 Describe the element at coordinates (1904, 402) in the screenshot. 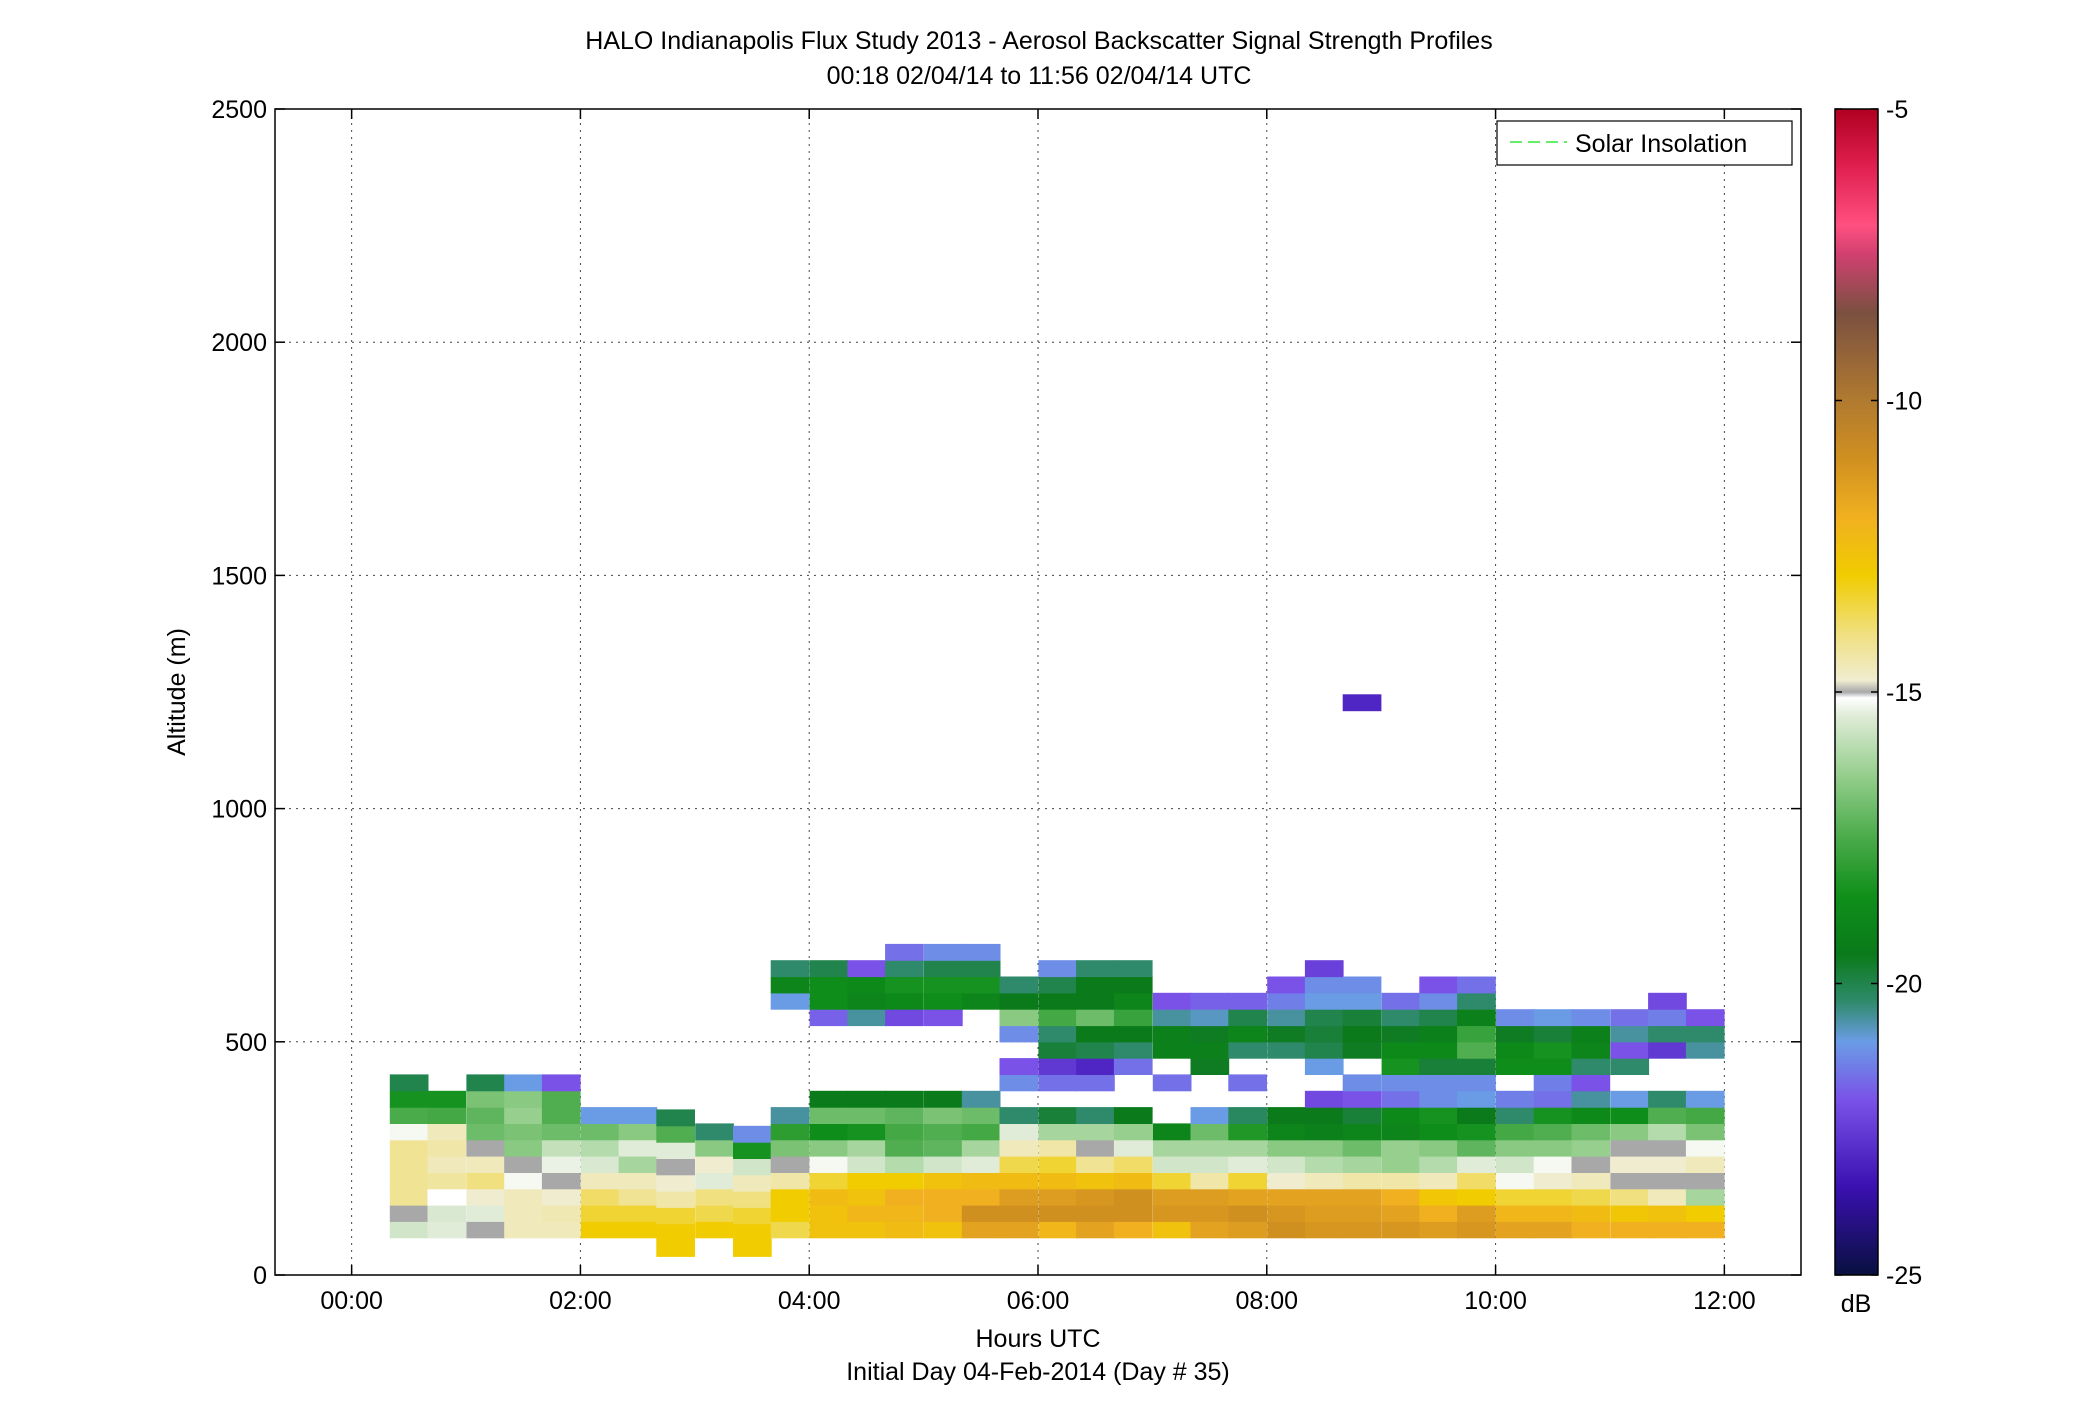

I see `colorbar-tick-label: -10` at that location.